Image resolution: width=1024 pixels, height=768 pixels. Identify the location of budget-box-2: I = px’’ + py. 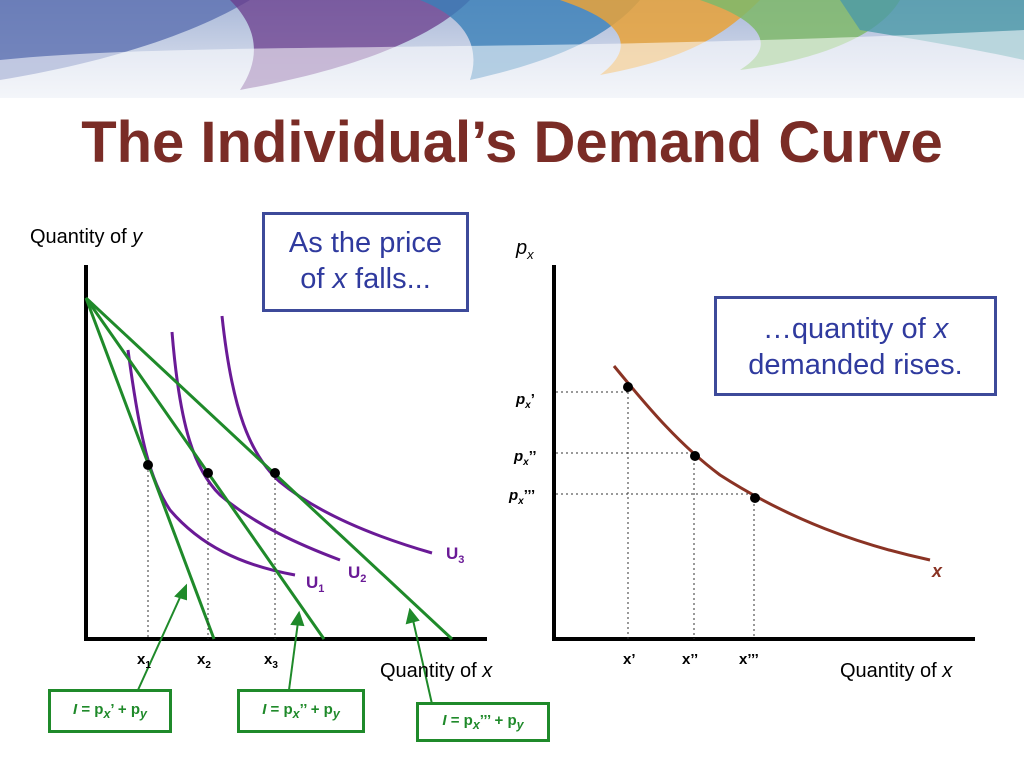
(301, 711).